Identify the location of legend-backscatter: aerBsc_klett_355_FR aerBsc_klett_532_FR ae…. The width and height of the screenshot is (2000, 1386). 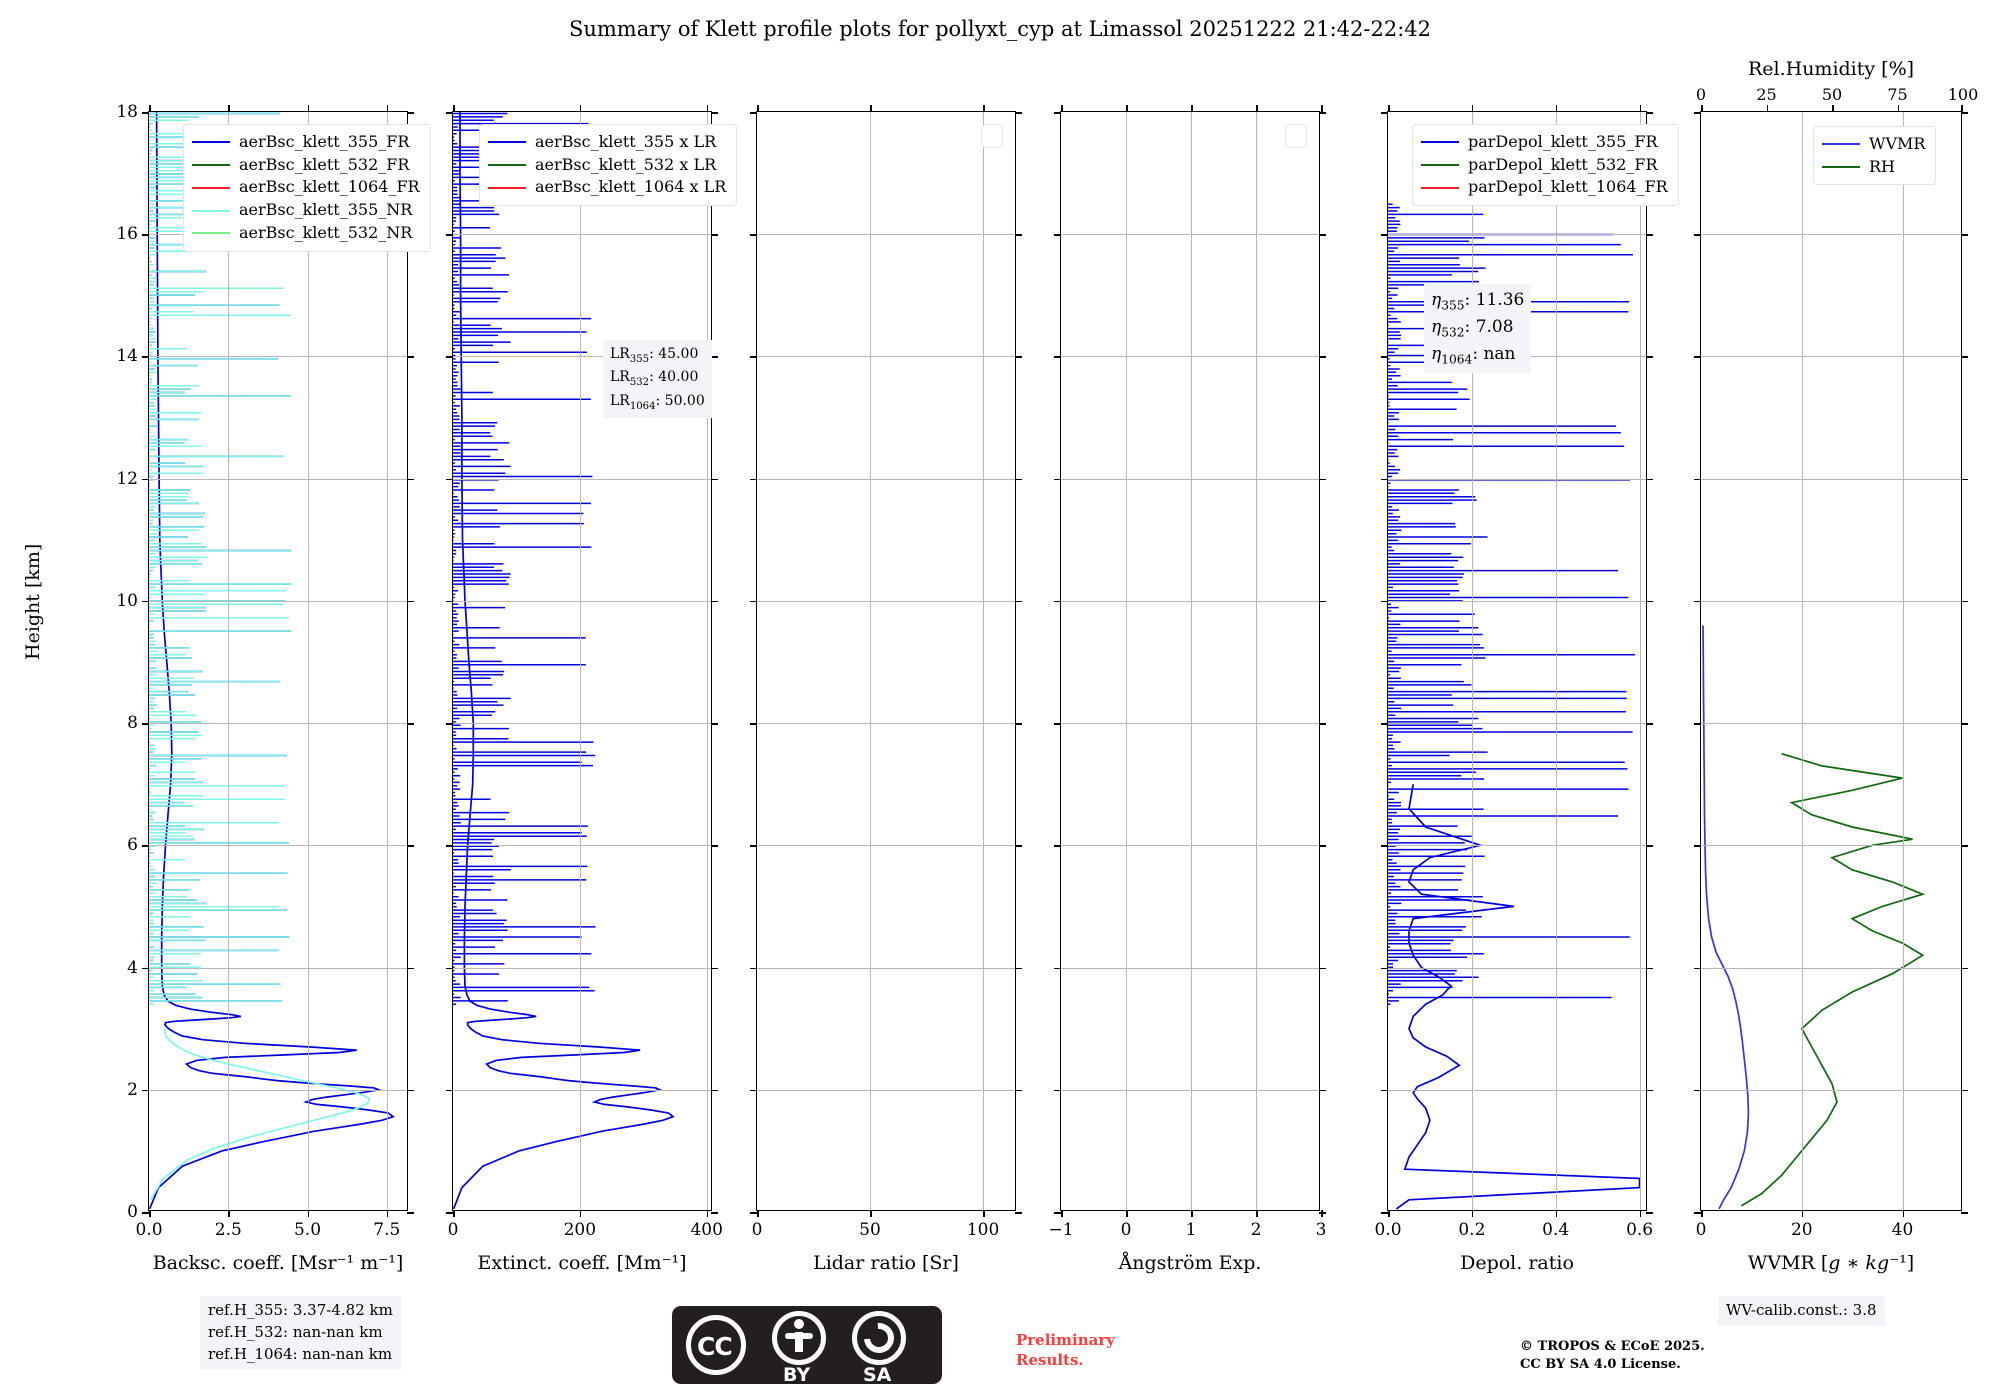
(307, 188).